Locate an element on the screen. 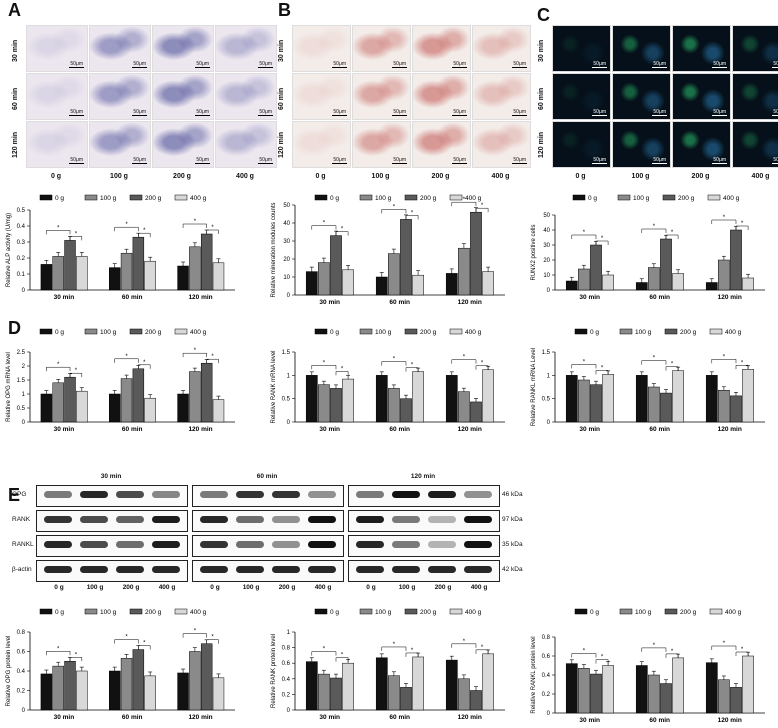 The image size is (778, 728). y-axis-label: Relative RANKL mRNA Level is located at coordinates (534, 387).